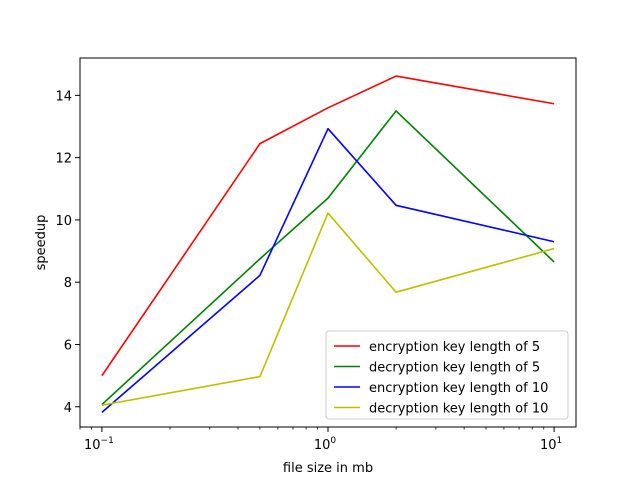 The width and height of the screenshot is (640, 480). Describe the element at coordinates (63, 159) in the screenshot. I see `y-tick-label: 12` at that location.